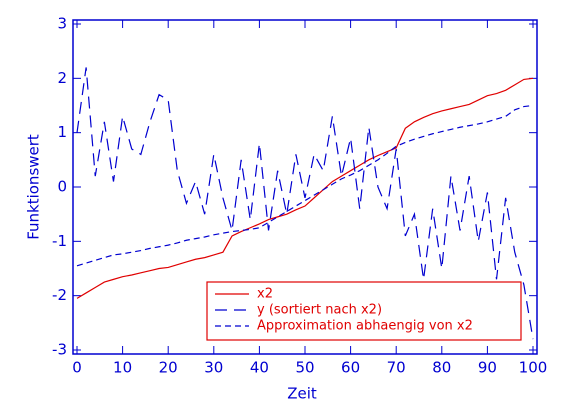 The image size is (576, 418). I want to click on x-tick-label: 30, so click(213, 368).